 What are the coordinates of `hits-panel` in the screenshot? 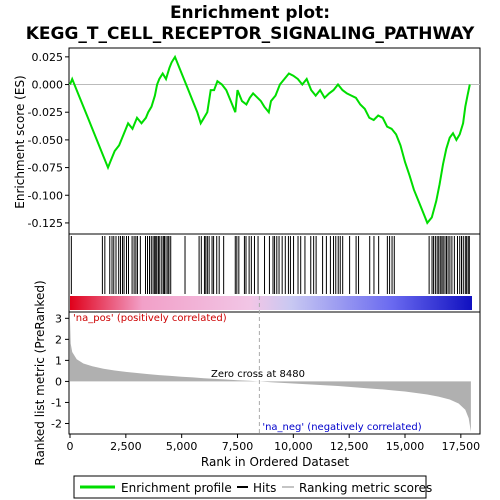 It's located at (274, 273).